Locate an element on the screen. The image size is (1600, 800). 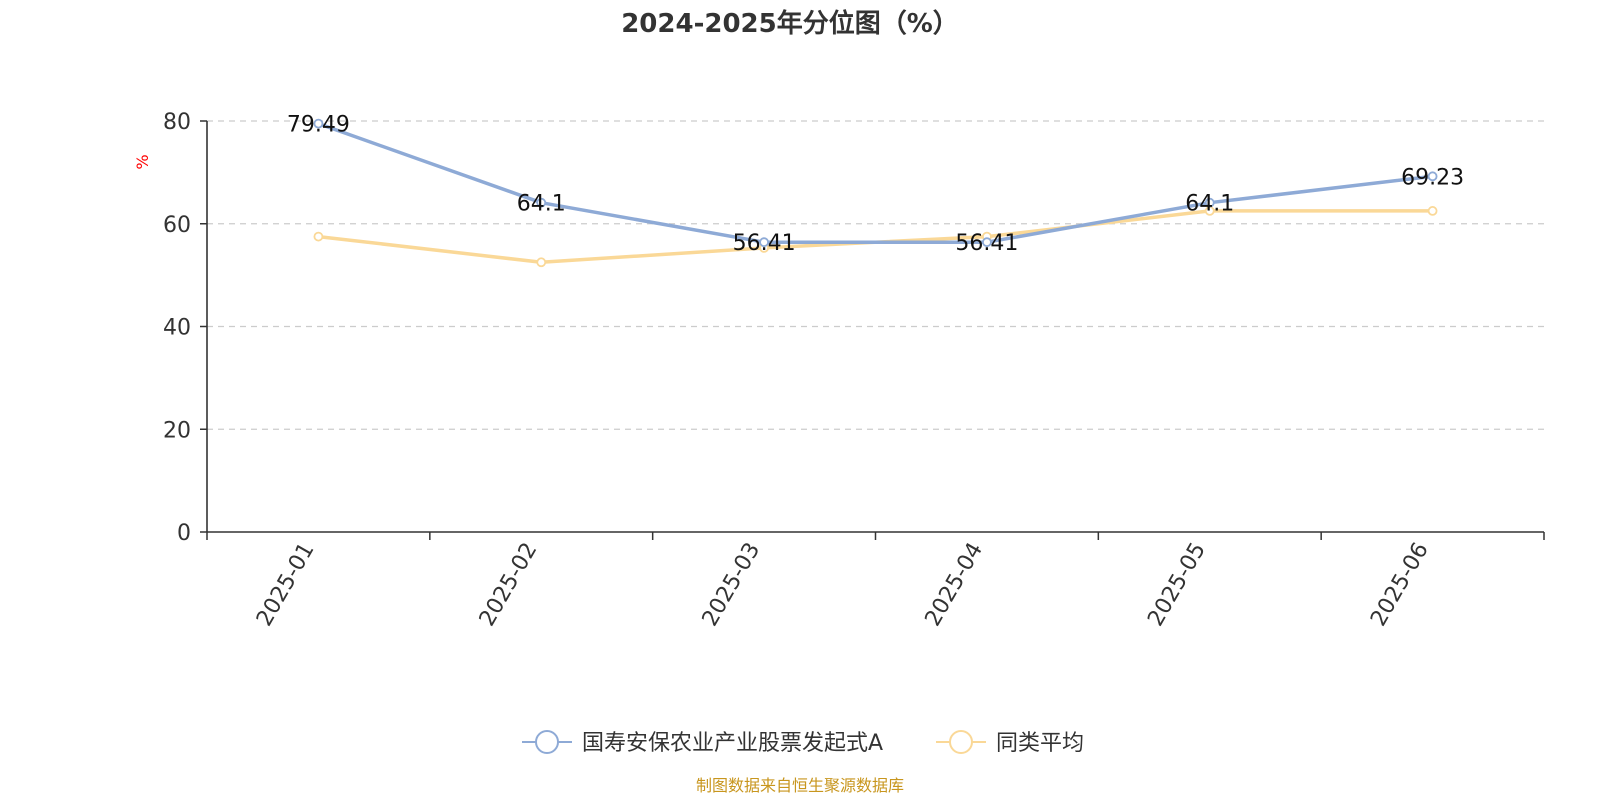
chart-title: 2024-2025年分位图（%） is located at coordinates (790, 23).